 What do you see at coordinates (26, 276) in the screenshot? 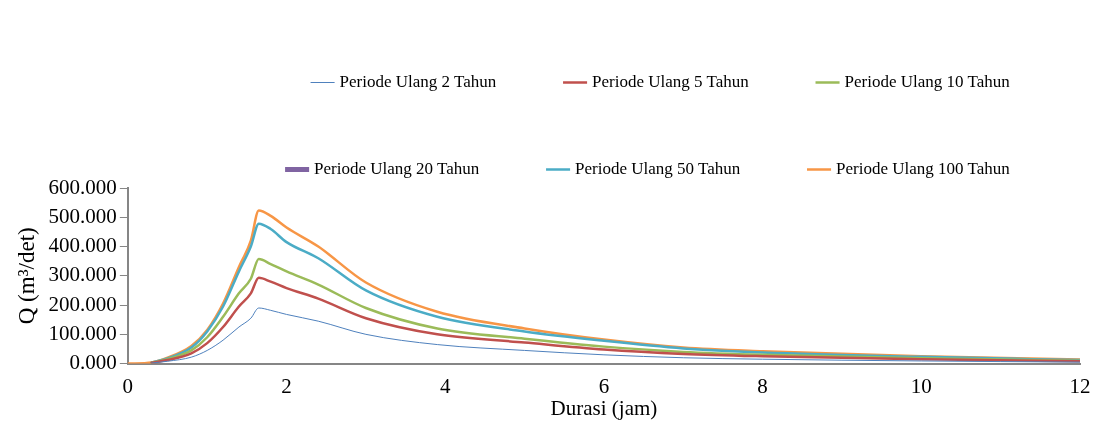
I see `y-axis-title: Q (m³/det)` at bounding box center [26, 276].